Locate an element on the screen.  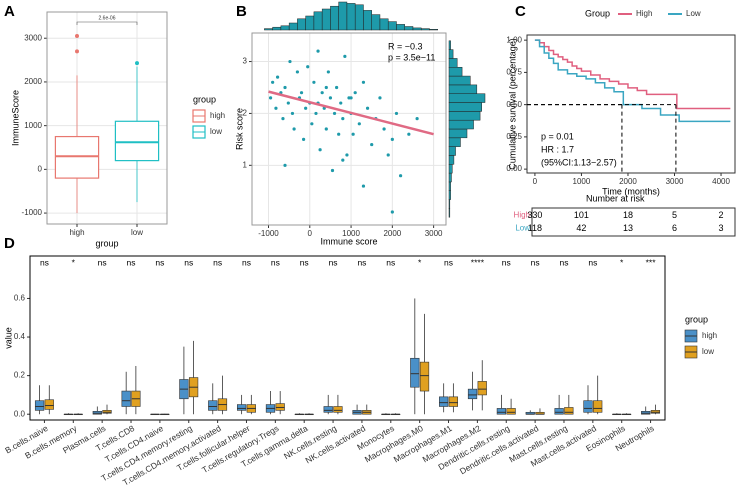
stat-label: (95%CI:1.13−2.57) is located at coordinates (579, 162).